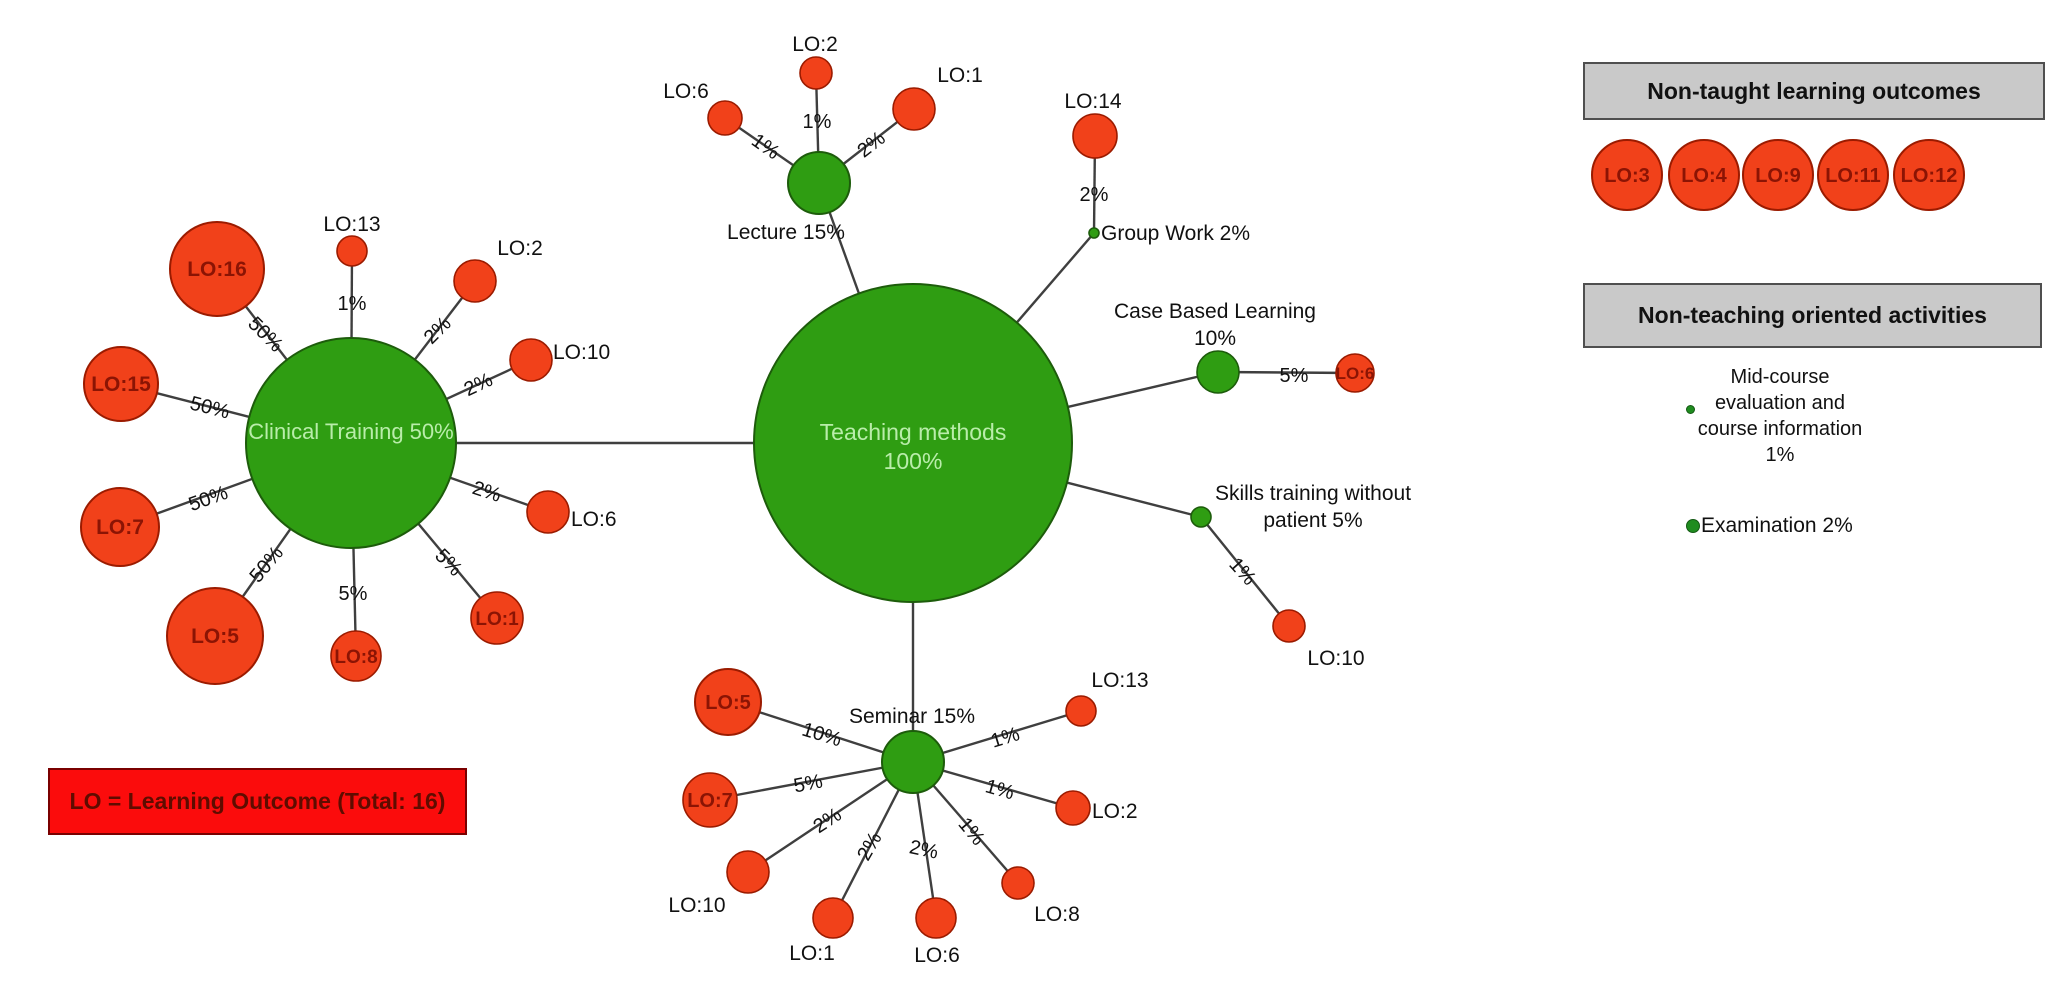 The height and width of the screenshot is (1001, 2059). Describe the element at coordinates (1780, 377) in the screenshot. I see `midcourse-line-1: Mid-course` at that location.